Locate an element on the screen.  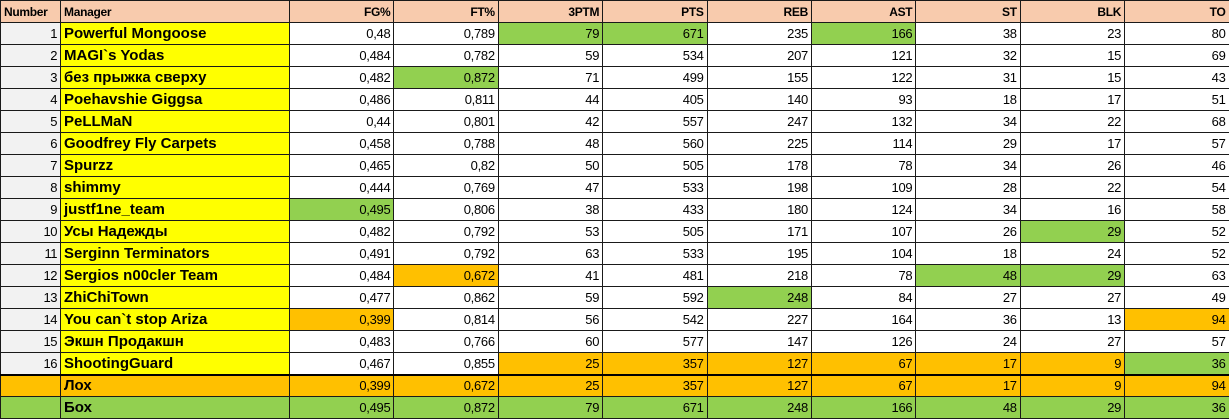
manager-cell: Serginn Terminators is located at coordinates (175, 253).